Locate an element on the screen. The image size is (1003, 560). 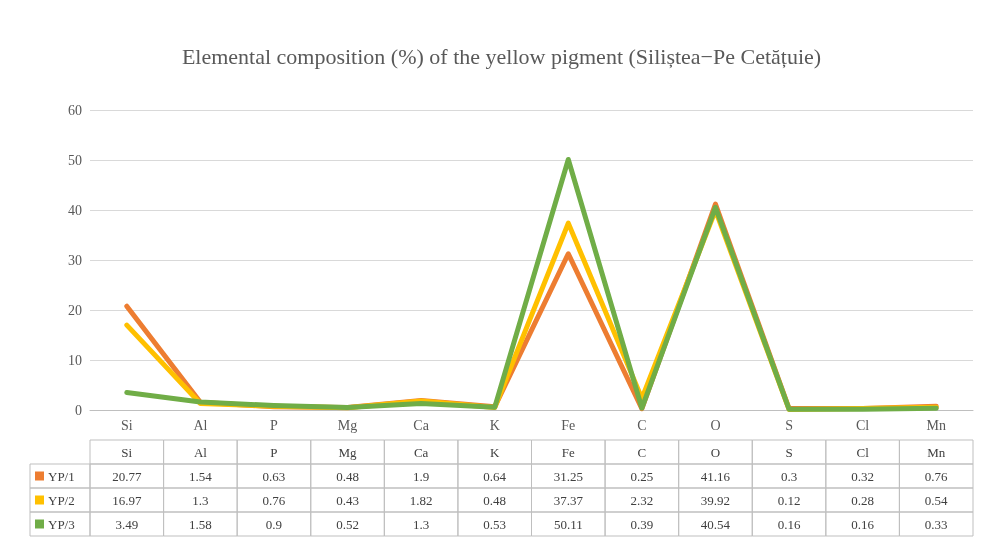
x-tick-label: O is located at coordinates (715, 425).